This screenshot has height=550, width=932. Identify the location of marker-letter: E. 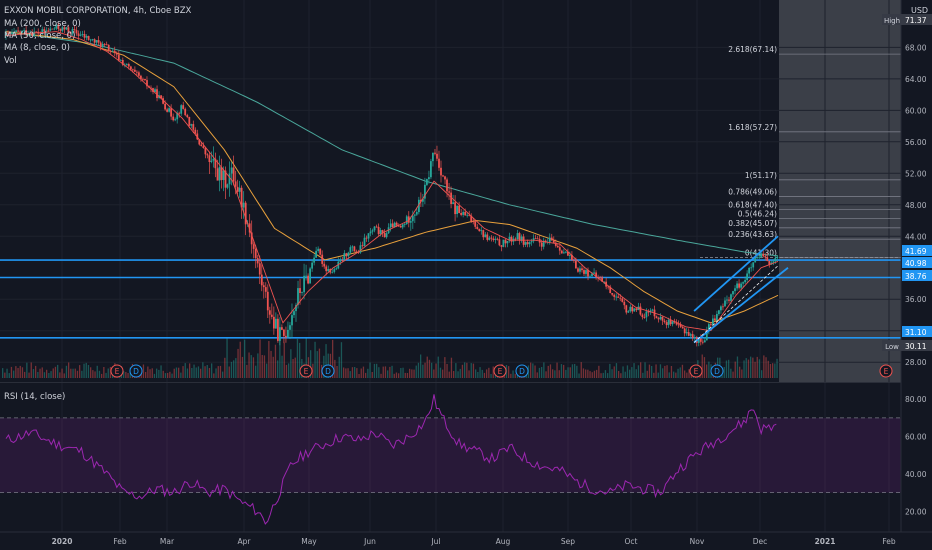
(117, 371).